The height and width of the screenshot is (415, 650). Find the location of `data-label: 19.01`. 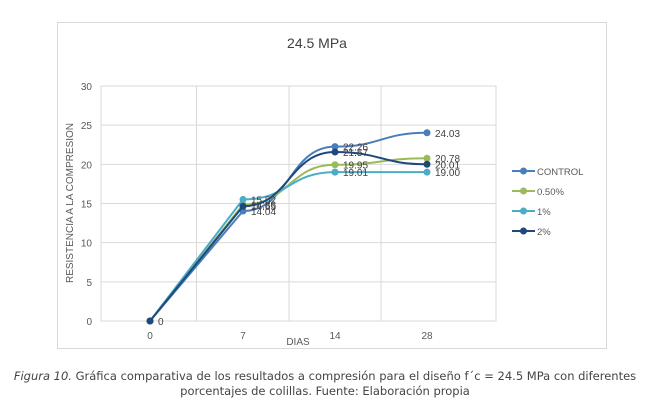

data-label: 19.01 is located at coordinates (355, 173).